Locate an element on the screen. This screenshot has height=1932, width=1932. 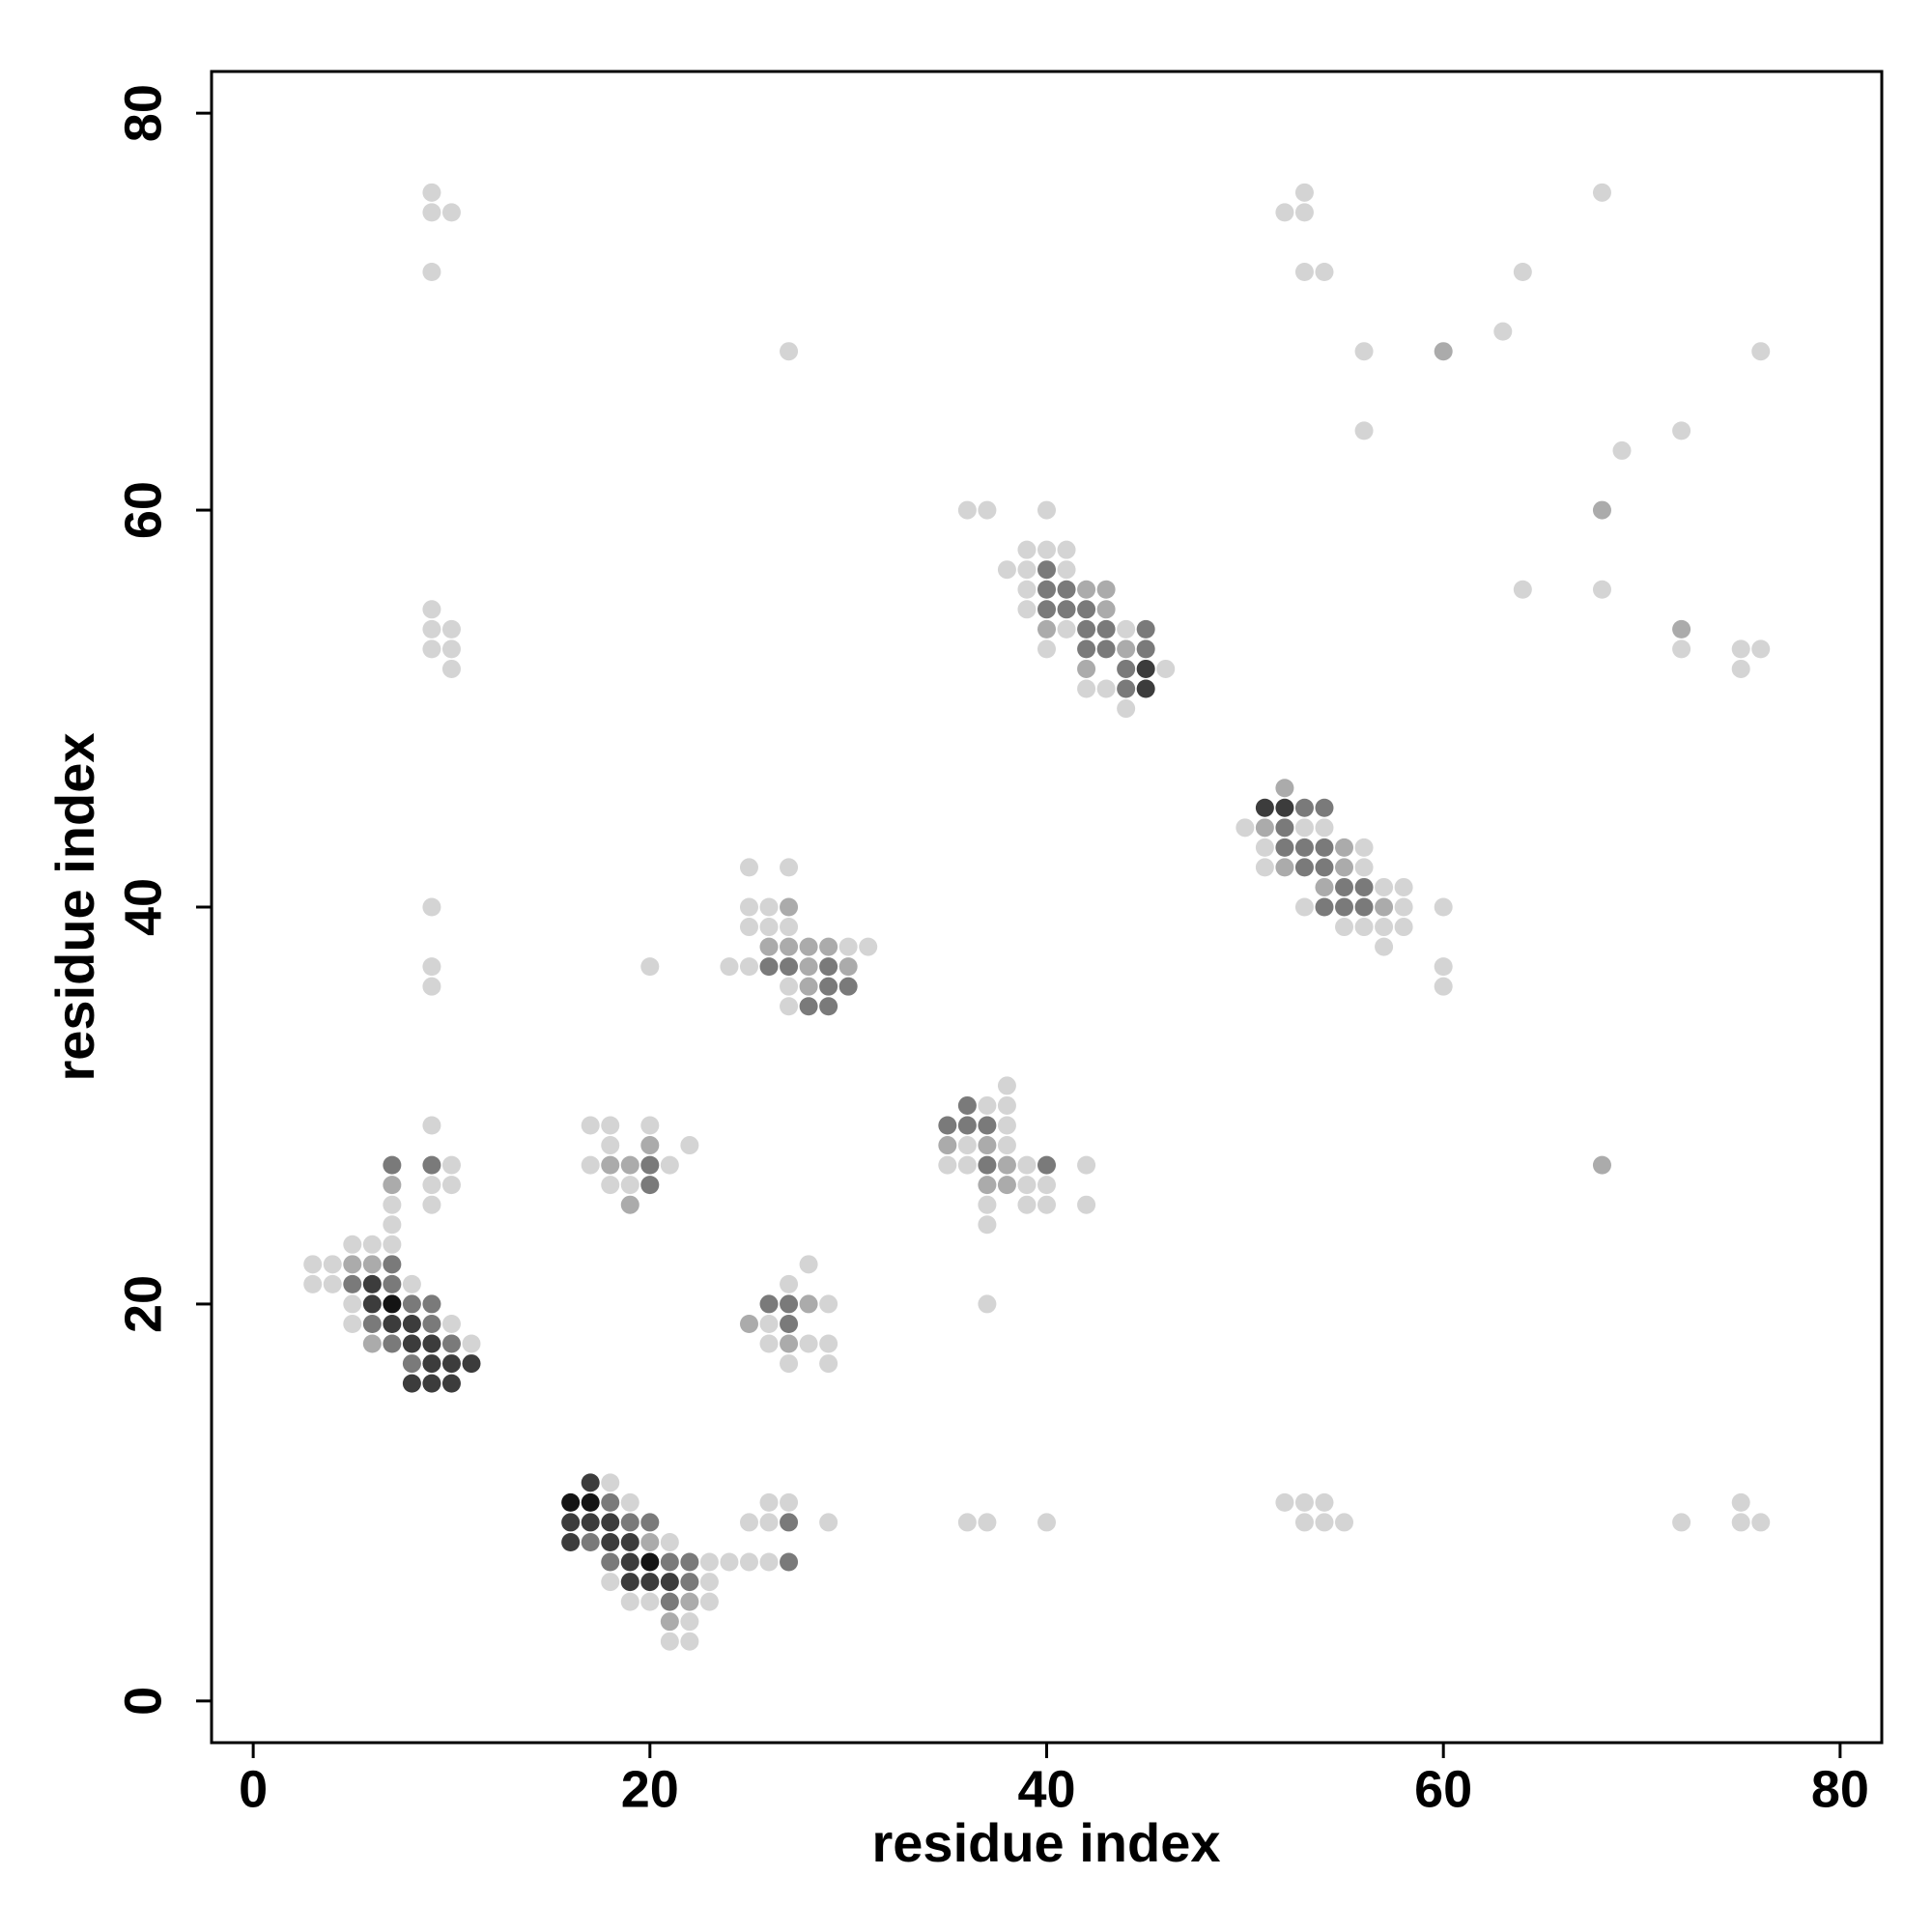
x-tick-label: 20 is located at coordinates (650, 1789).